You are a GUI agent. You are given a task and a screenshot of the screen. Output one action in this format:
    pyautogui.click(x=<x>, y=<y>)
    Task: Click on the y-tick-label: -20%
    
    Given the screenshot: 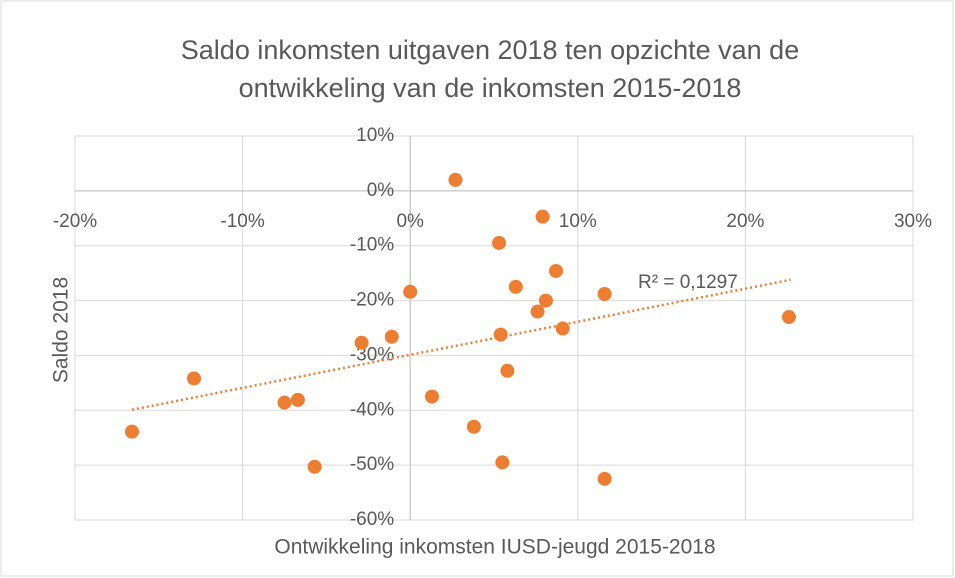 What is the action you would take?
    pyautogui.click(x=372, y=300)
    